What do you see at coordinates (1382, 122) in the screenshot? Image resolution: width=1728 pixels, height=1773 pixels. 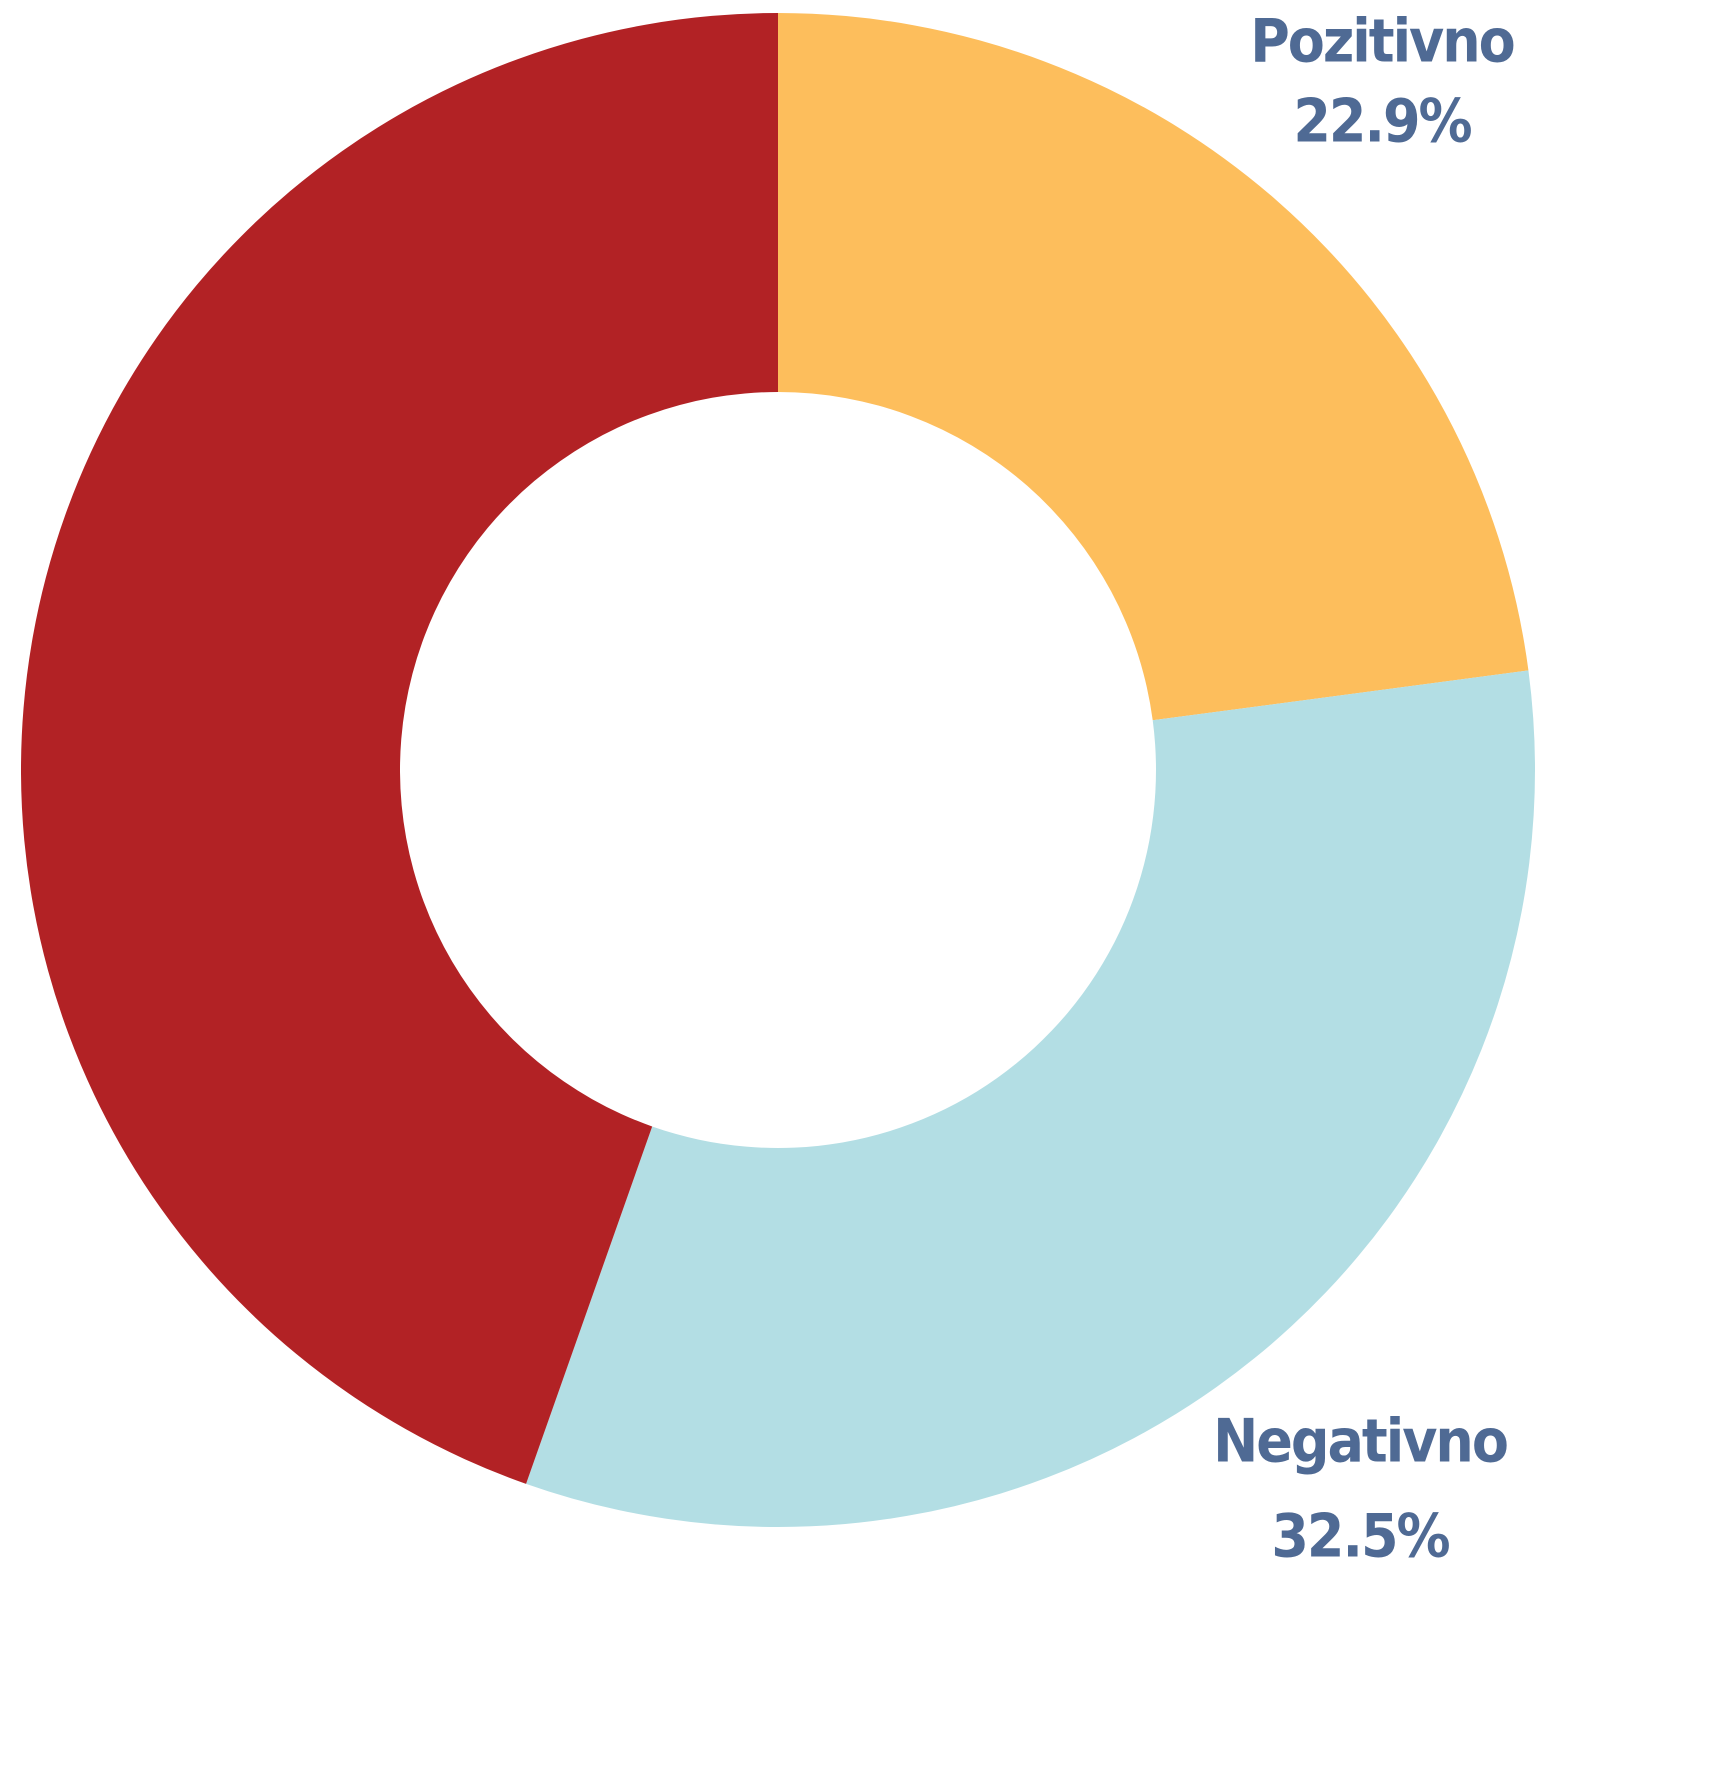 I see `value-label: 22.9%` at bounding box center [1382, 122].